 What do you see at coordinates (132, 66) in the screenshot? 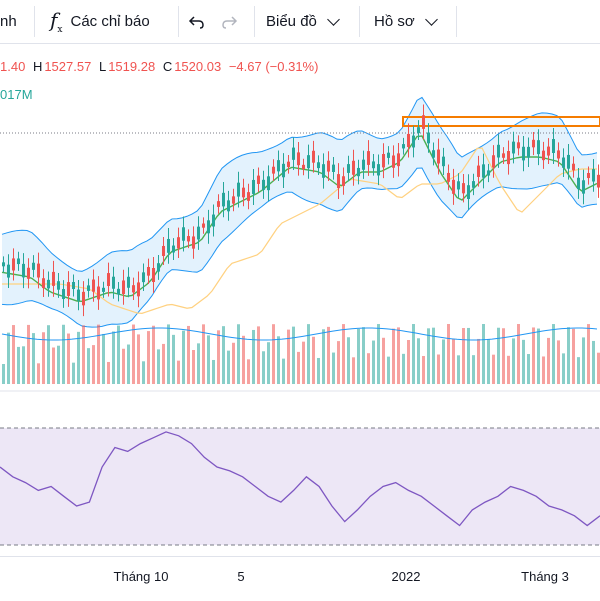
I see `legend-low-value: 1519.28` at bounding box center [132, 66].